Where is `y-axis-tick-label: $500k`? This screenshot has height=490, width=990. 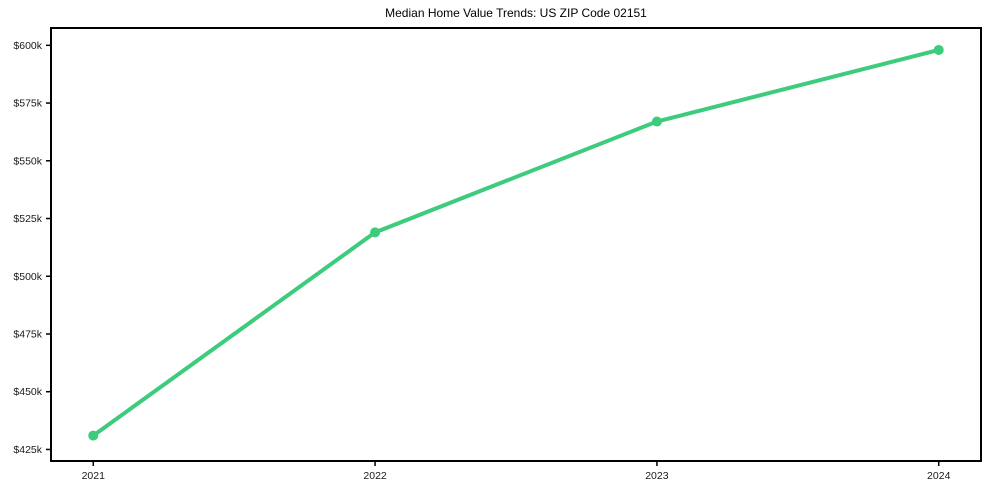
y-axis-tick-label: $500k is located at coordinates (27, 277).